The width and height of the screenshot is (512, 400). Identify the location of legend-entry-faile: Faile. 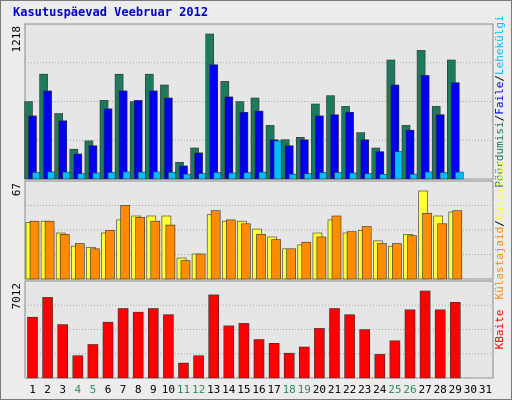
(499, 98).